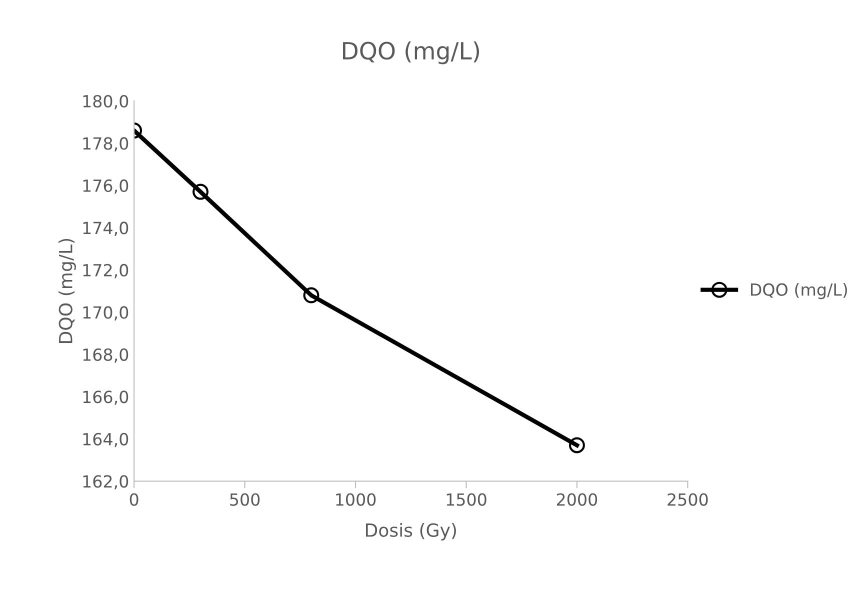 Image resolution: width=865 pixels, height=594 pixels. I want to click on y-tick-label: 178,0, so click(105, 144).